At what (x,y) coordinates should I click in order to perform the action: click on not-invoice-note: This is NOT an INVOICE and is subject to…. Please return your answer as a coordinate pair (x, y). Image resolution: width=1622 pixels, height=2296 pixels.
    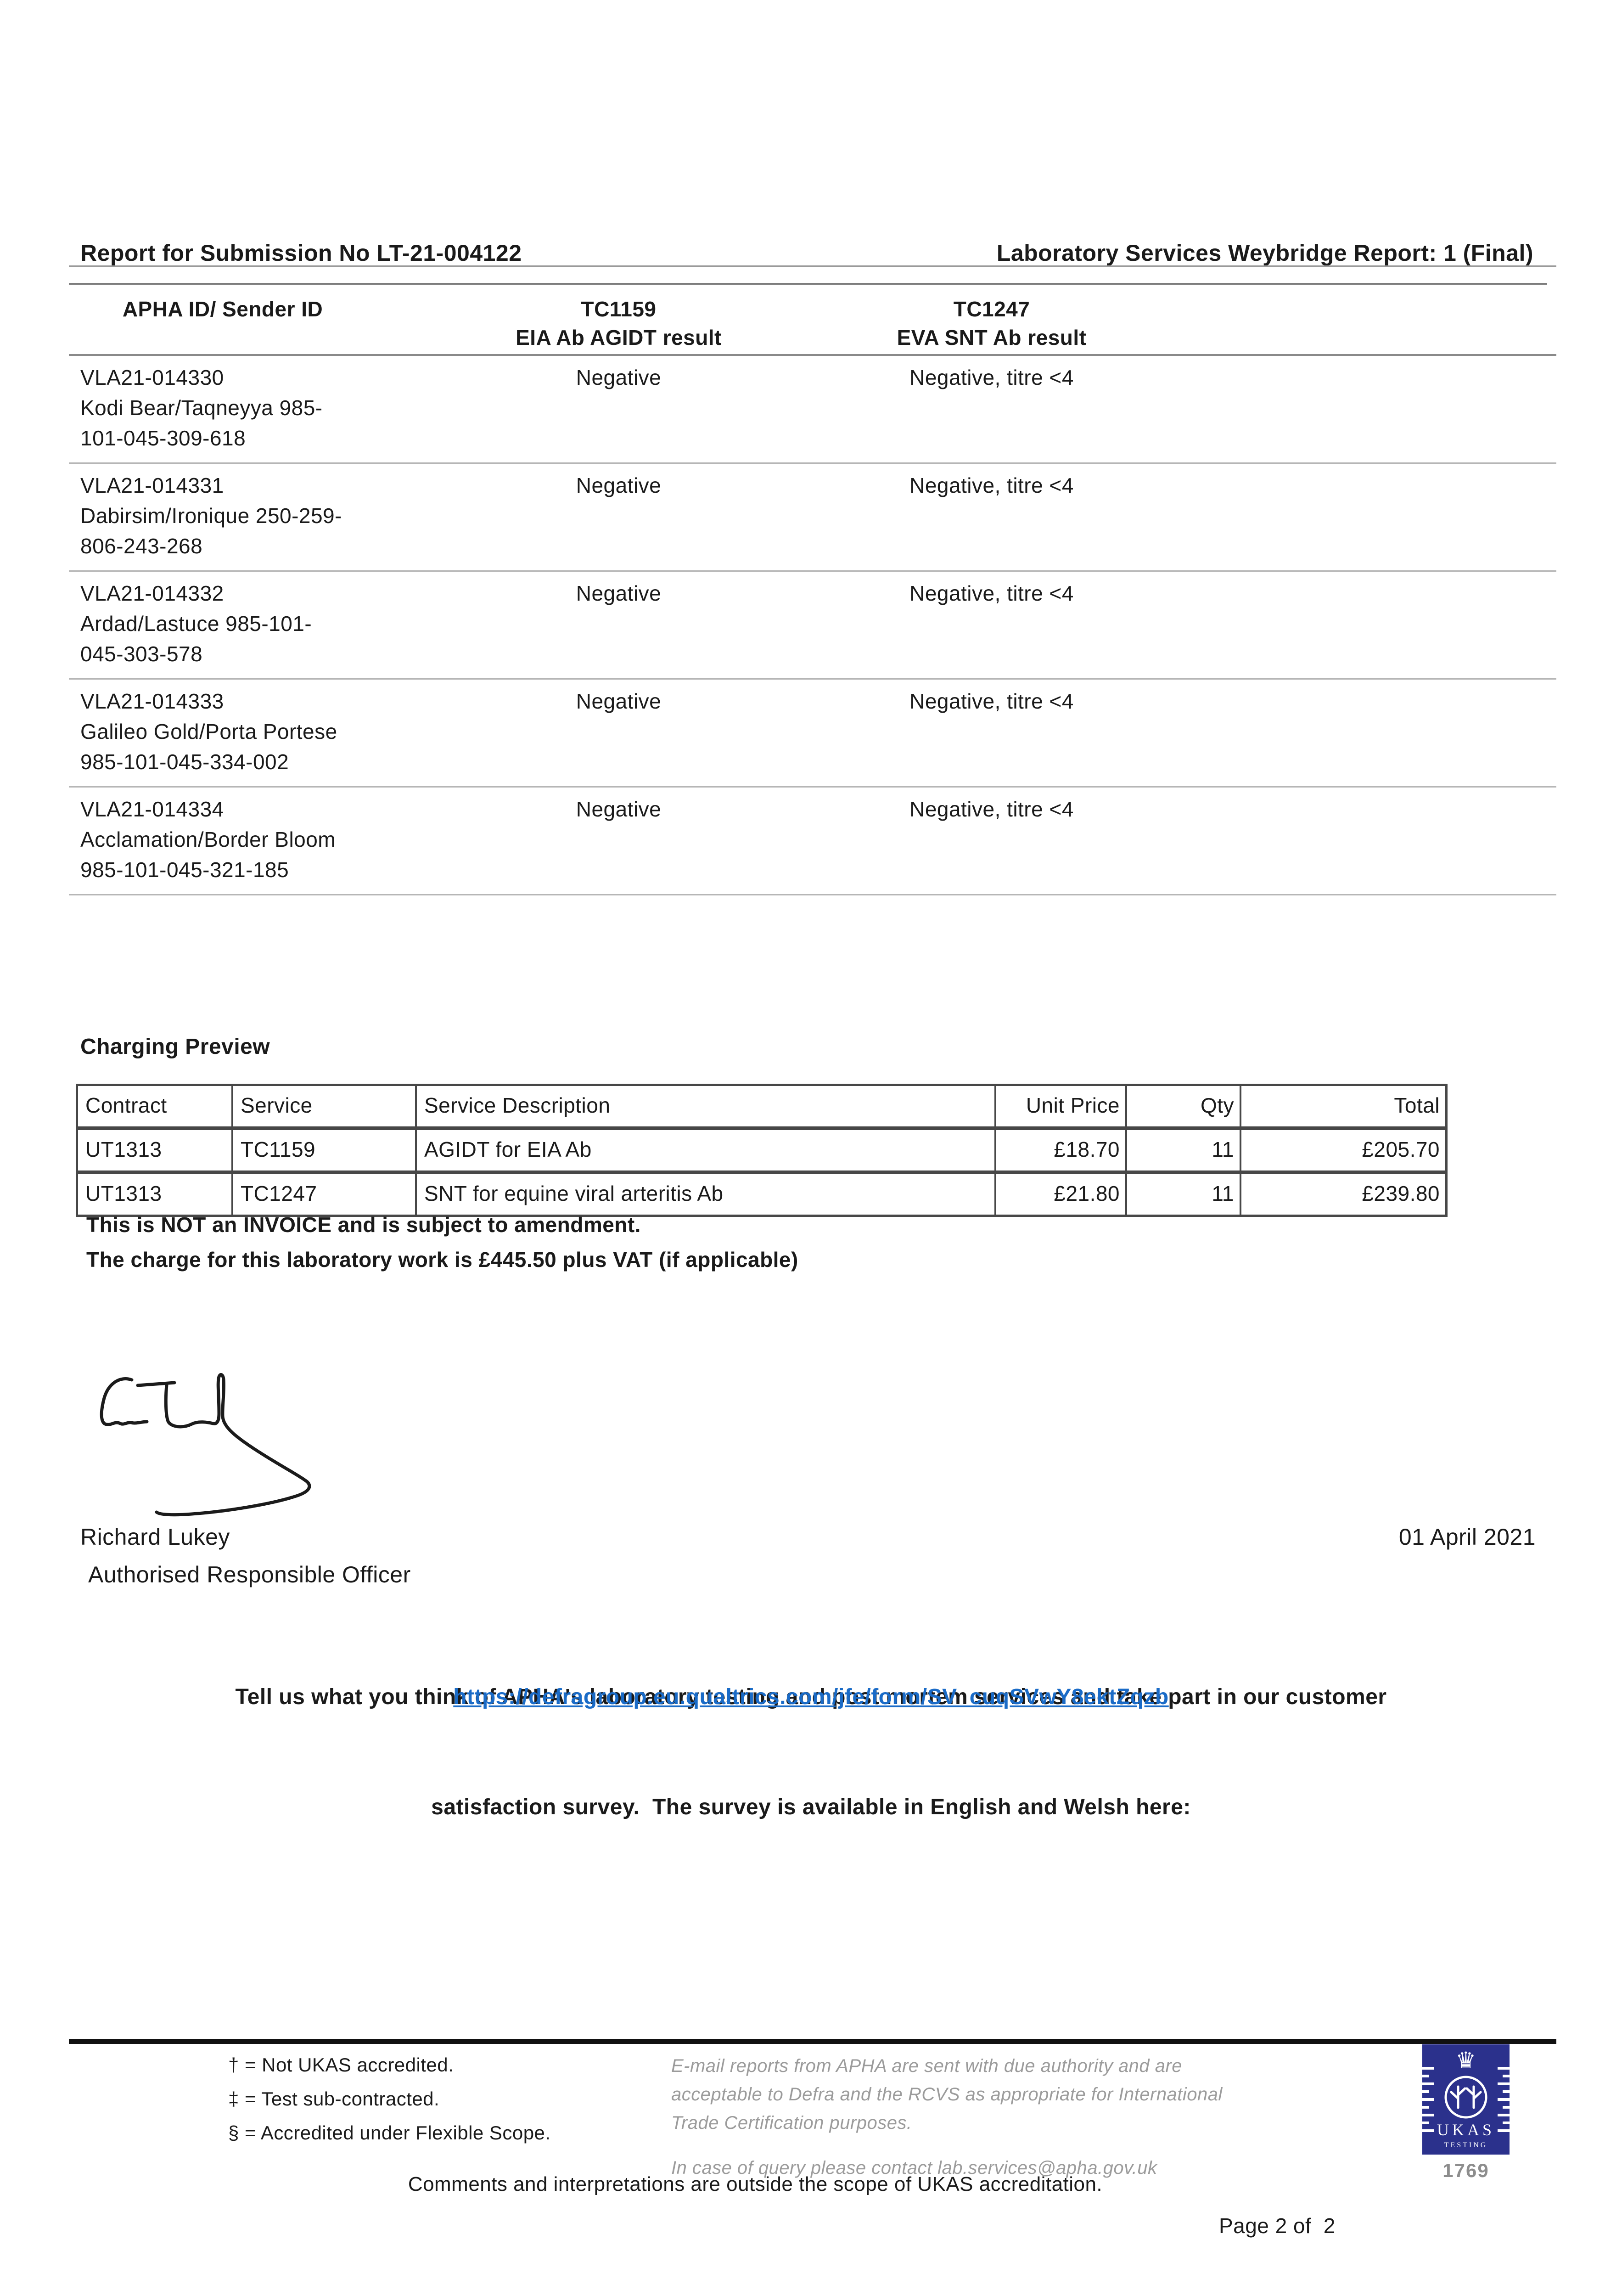
    Looking at the image, I should click on (363, 1225).